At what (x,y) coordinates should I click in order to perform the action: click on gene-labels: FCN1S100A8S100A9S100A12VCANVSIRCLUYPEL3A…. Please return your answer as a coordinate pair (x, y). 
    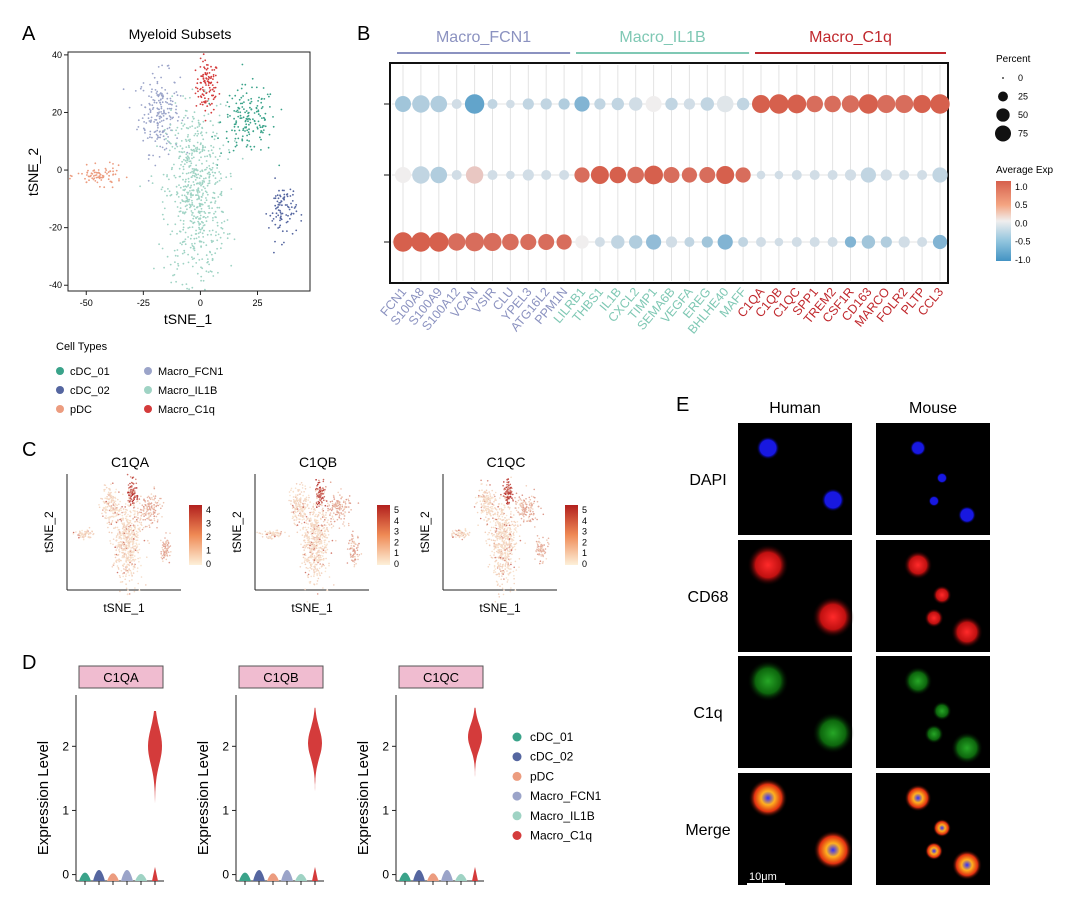
    Looking at the image, I should click on (662, 310).